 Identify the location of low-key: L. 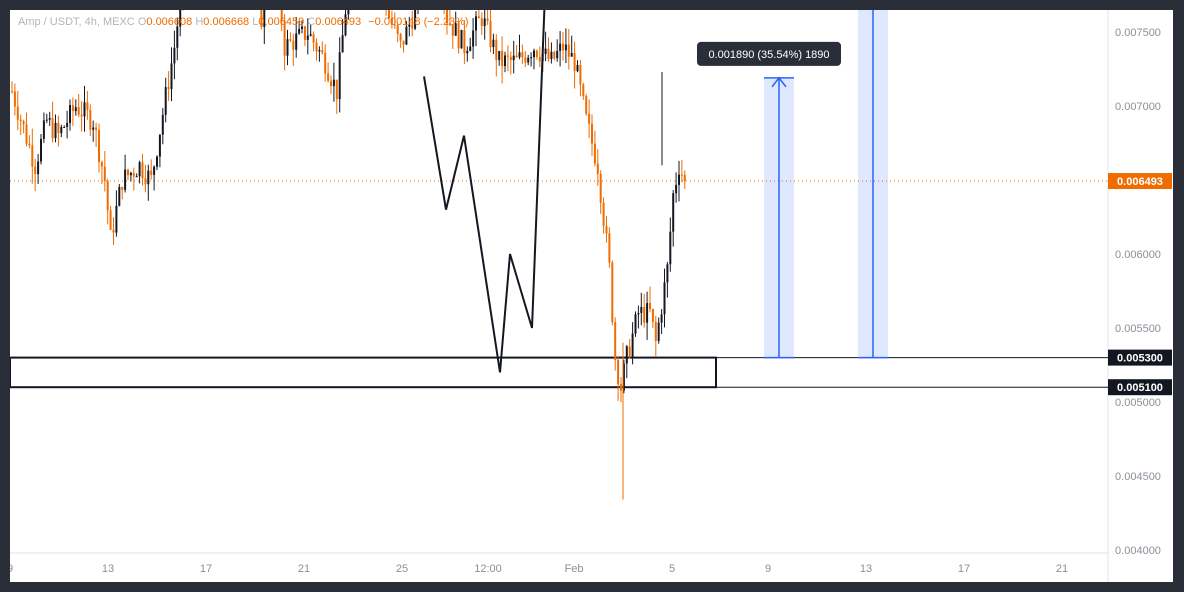
(255, 22).